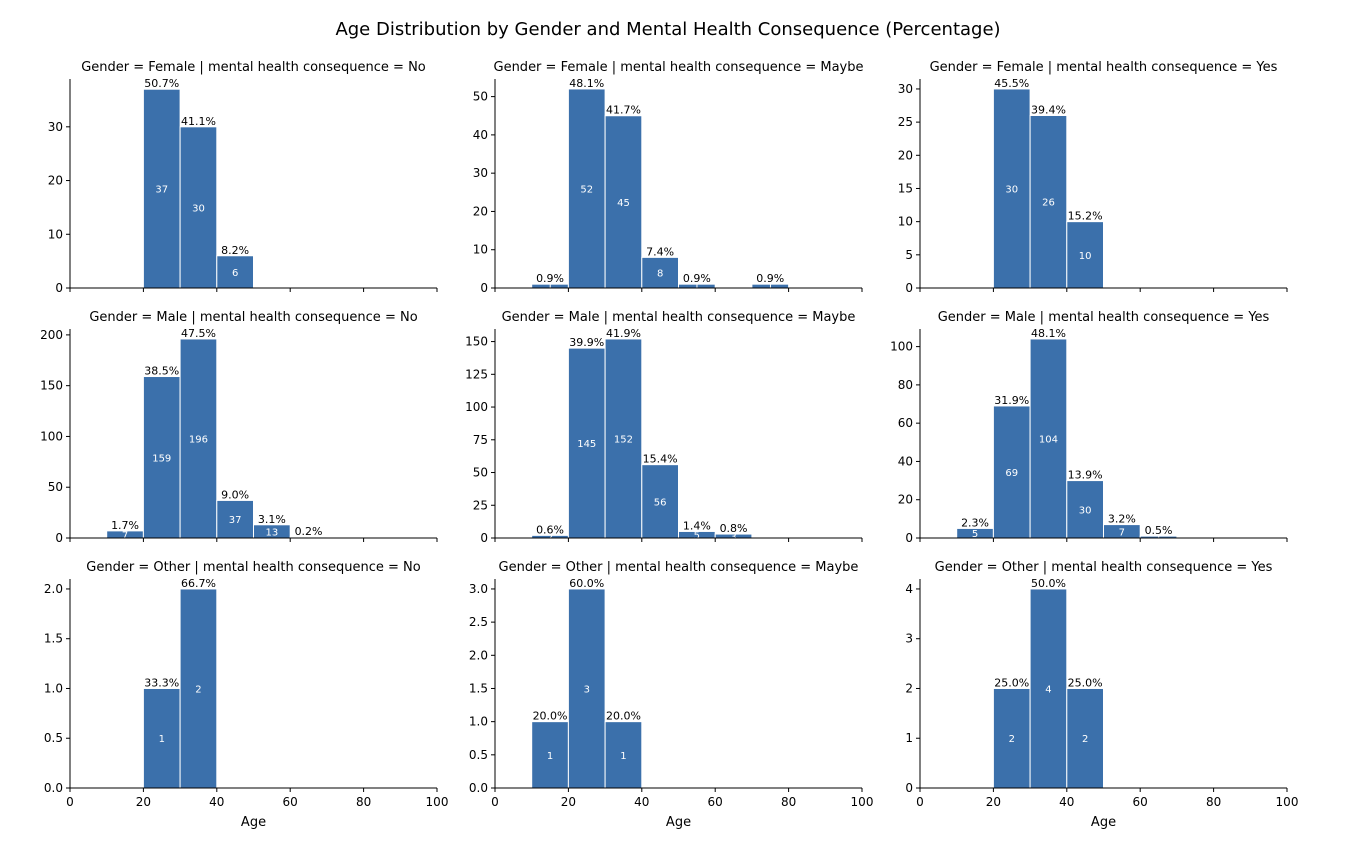 Image resolution: width=1356 pixels, height=866 pixels. What do you see at coordinates (909, 255) in the screenshot?
I see `y-tick-label: 5` at bounding box center [909, 255].